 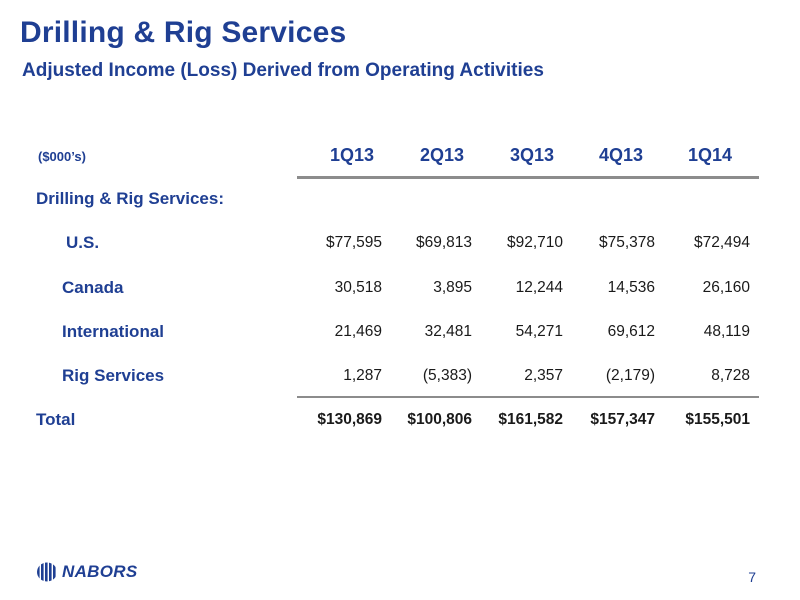 What do you see at coordinates (47, 572) in the screenshot?
I see `nabors-stripes-globe-icon` at bounding box center [47, 572].